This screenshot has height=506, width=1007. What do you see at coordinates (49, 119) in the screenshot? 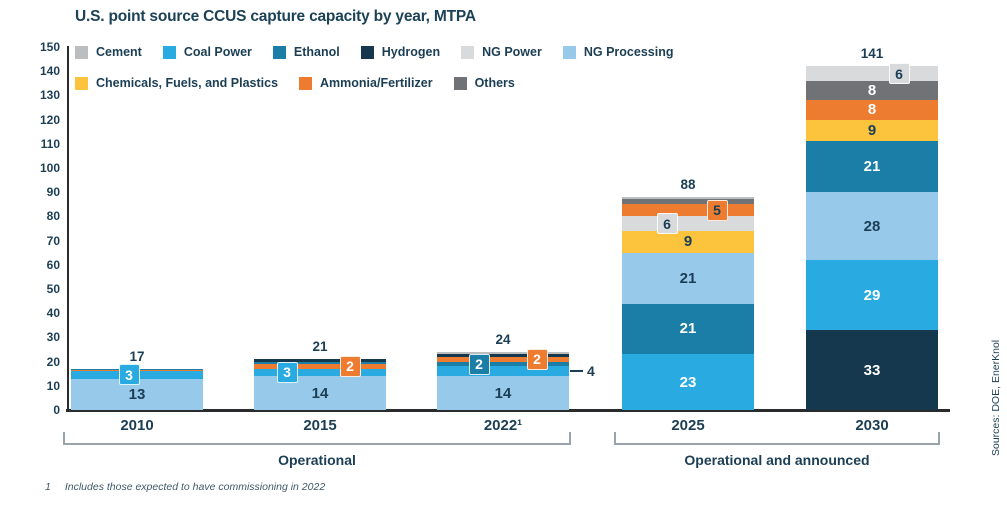
I see `y-tick-120: 120` at bounding box center [49, 119].